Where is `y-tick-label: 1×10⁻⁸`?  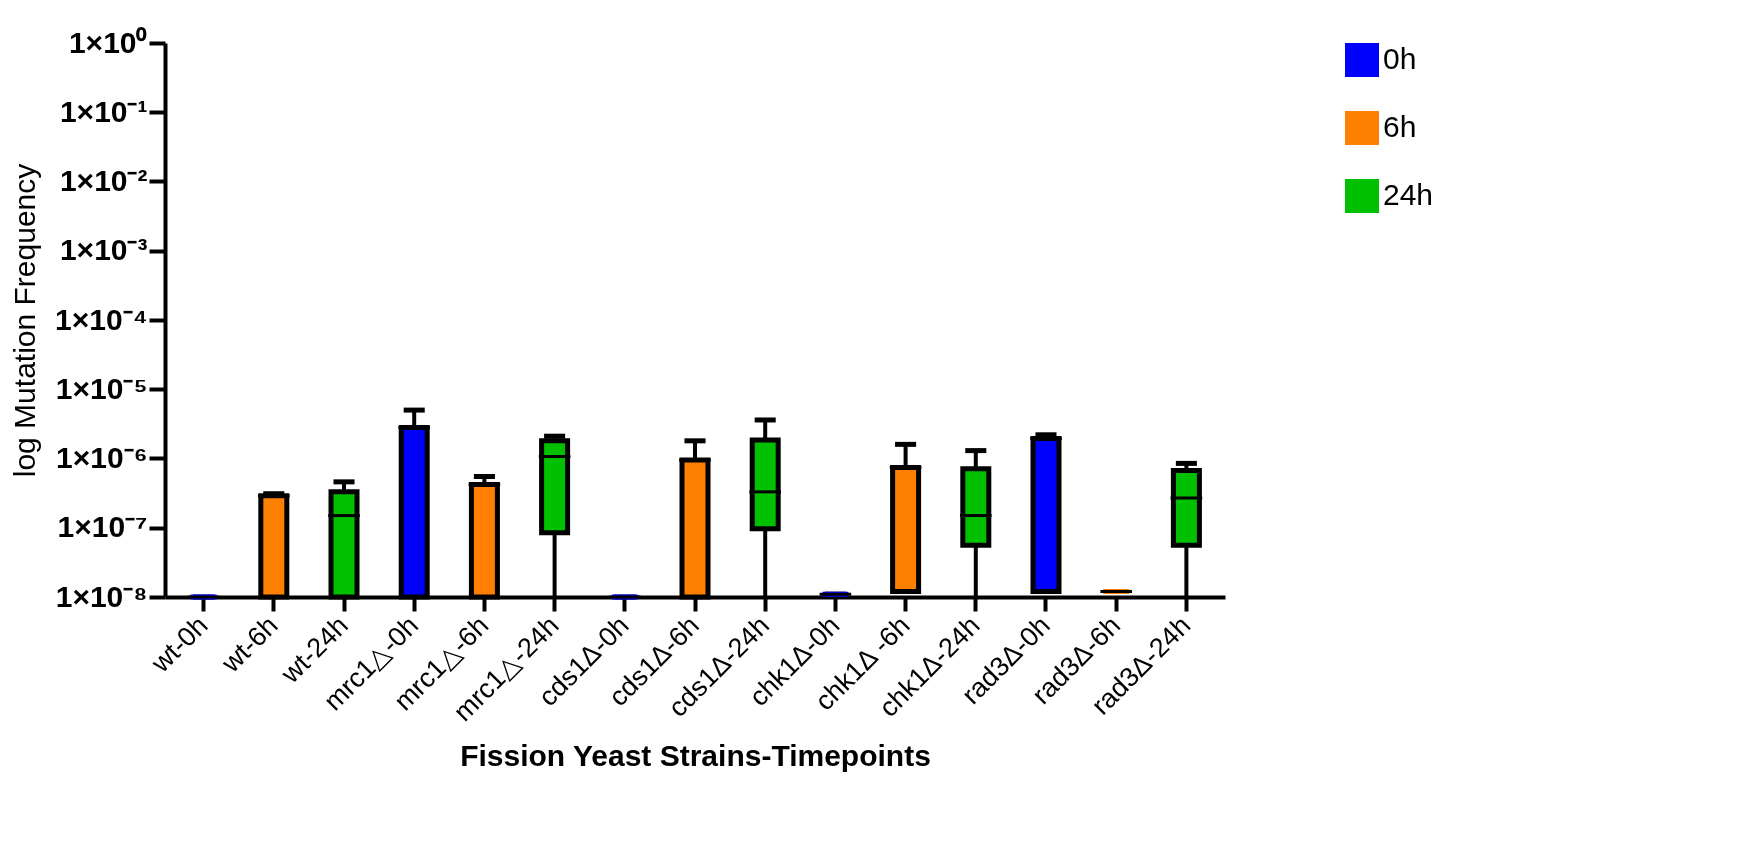 y-tick-label: 1×10⁻⁸ is located at coordinates (101, 596).